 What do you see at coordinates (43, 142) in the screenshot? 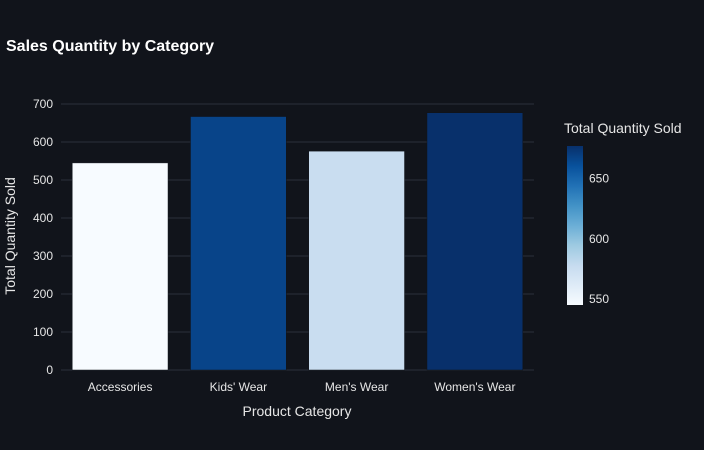
I see `y-tick-label: 600` at bounding box center [43, 142].